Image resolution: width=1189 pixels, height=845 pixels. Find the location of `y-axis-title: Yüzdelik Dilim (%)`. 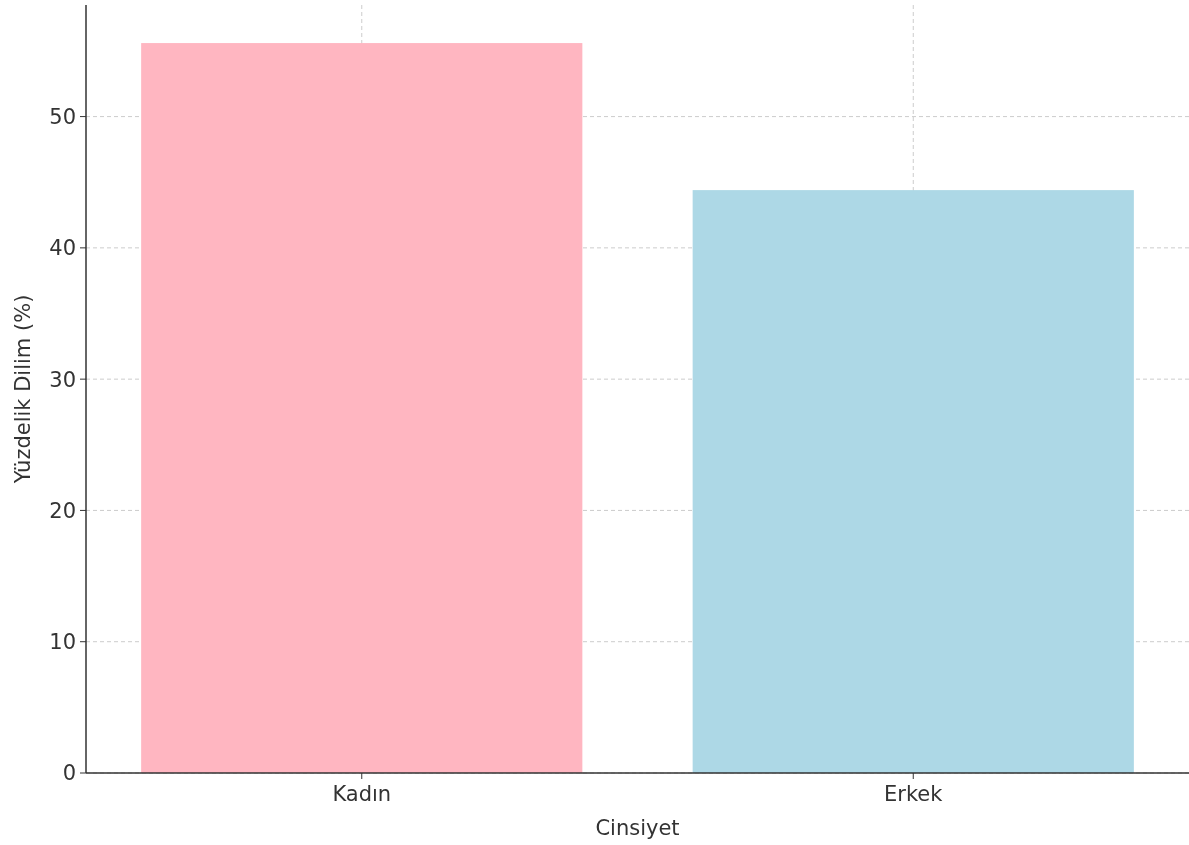

y-axis-title: Yüzdelik Dilim (%) is located at coordinates (23, 389).